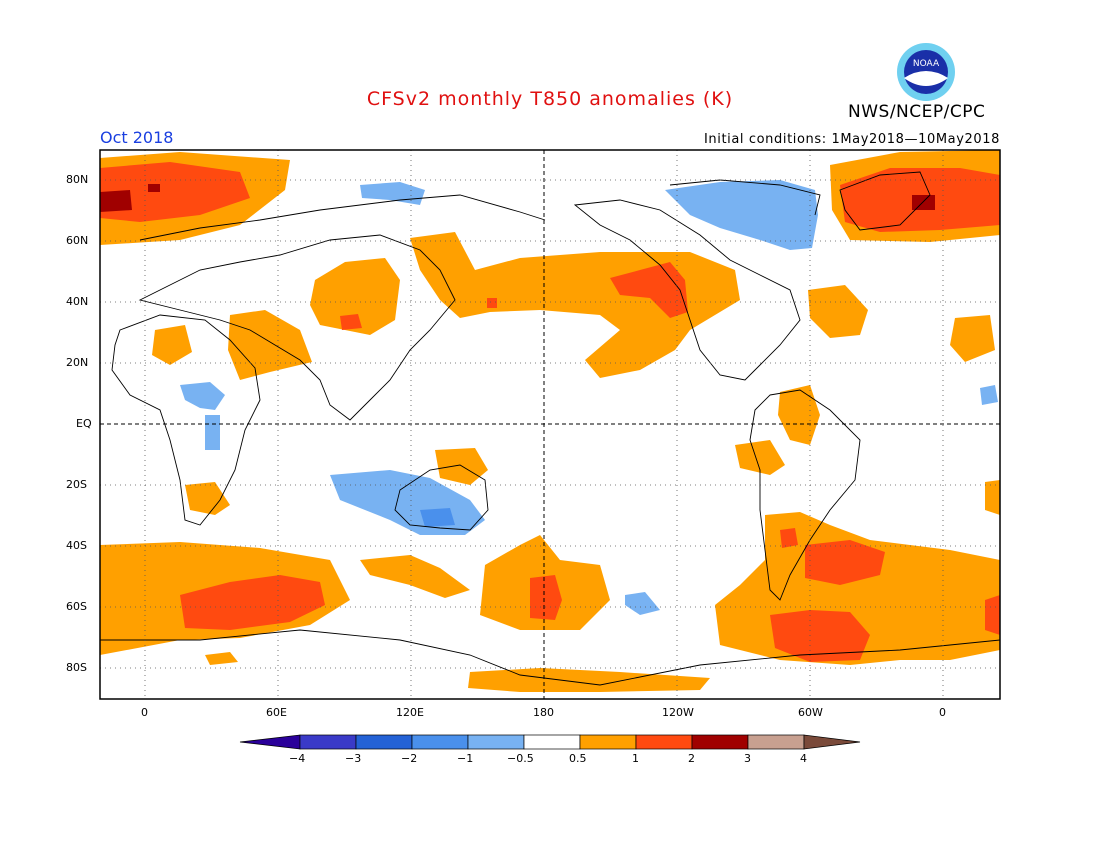  I want to click on lat-label: 20S, so click(76, 484).